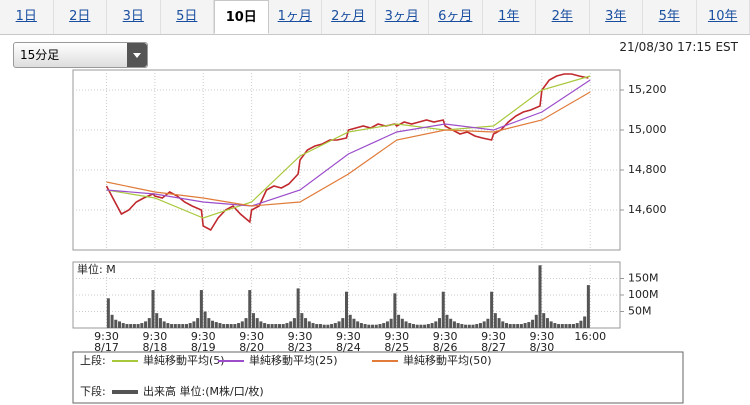 Image resolution: width=750 pixels, height=405 pixels. What do you see at coordinates (616, 17) in the screenshot?
I see `period-tab: 3年` at bounding box center [616, 17].